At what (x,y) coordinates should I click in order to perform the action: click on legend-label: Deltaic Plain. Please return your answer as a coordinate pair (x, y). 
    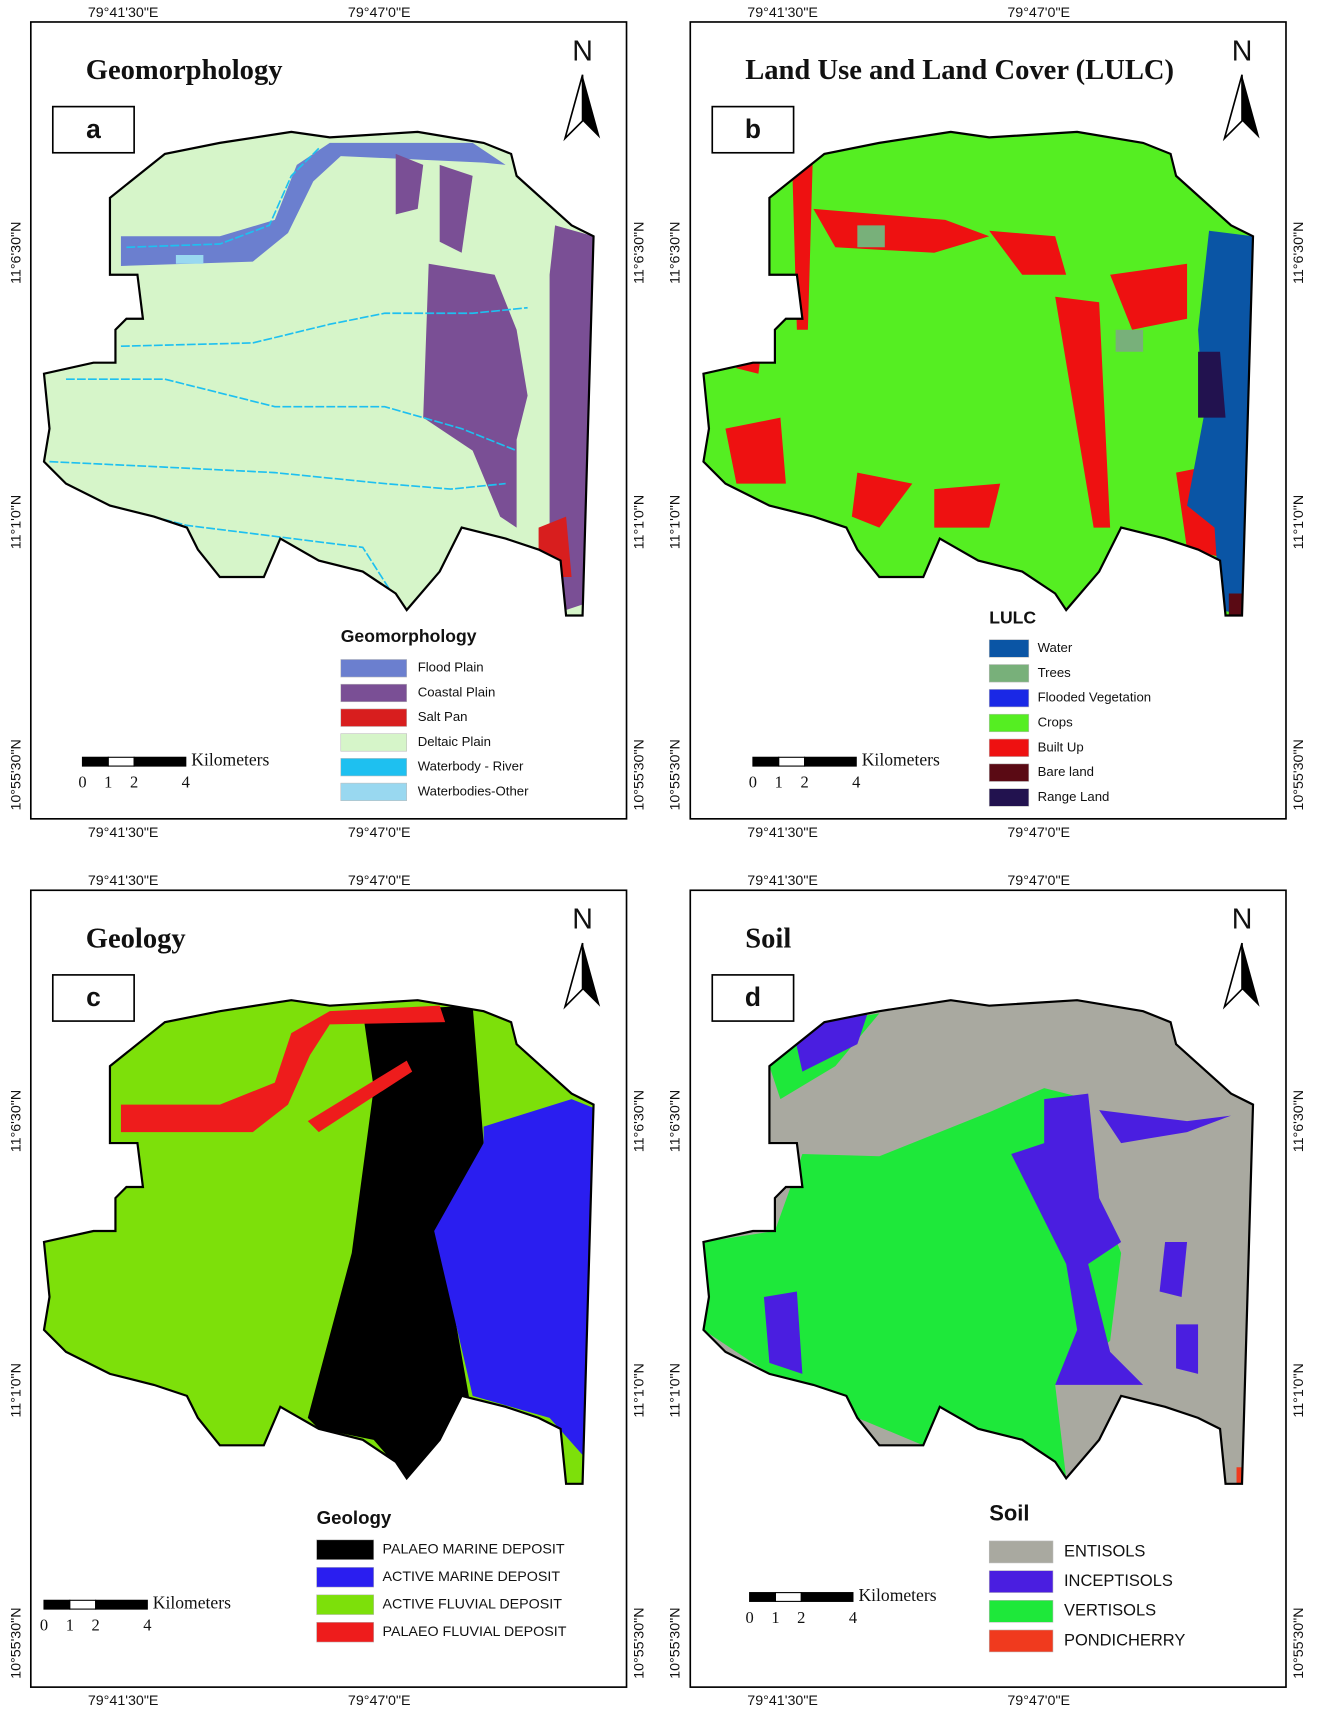
    Looking at the image, I should click on (454, 741).